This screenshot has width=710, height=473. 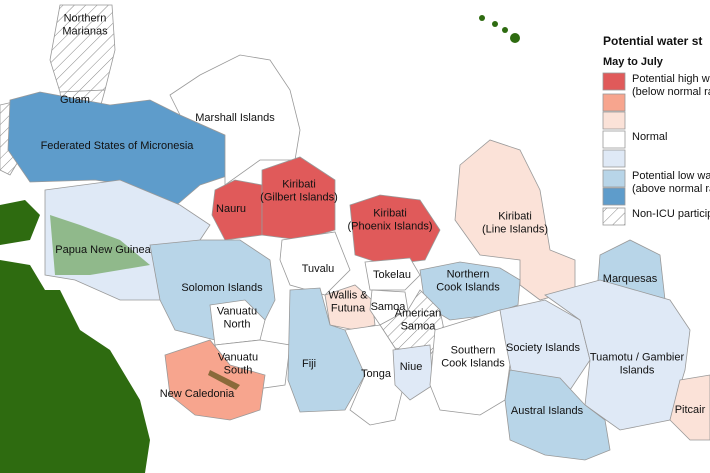 I want to click on australia-land, so click(x=75, y=366).